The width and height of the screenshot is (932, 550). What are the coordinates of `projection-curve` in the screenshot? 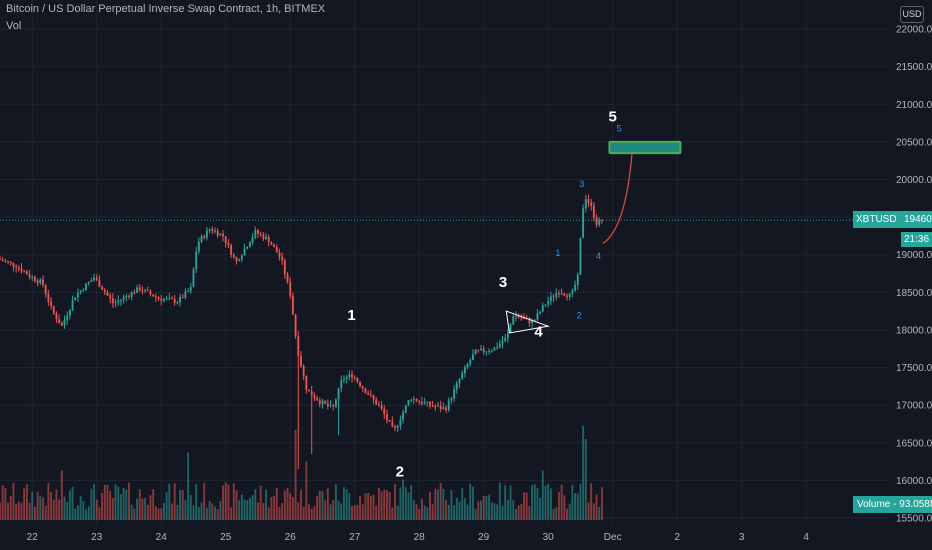 It's located at (617, 198).